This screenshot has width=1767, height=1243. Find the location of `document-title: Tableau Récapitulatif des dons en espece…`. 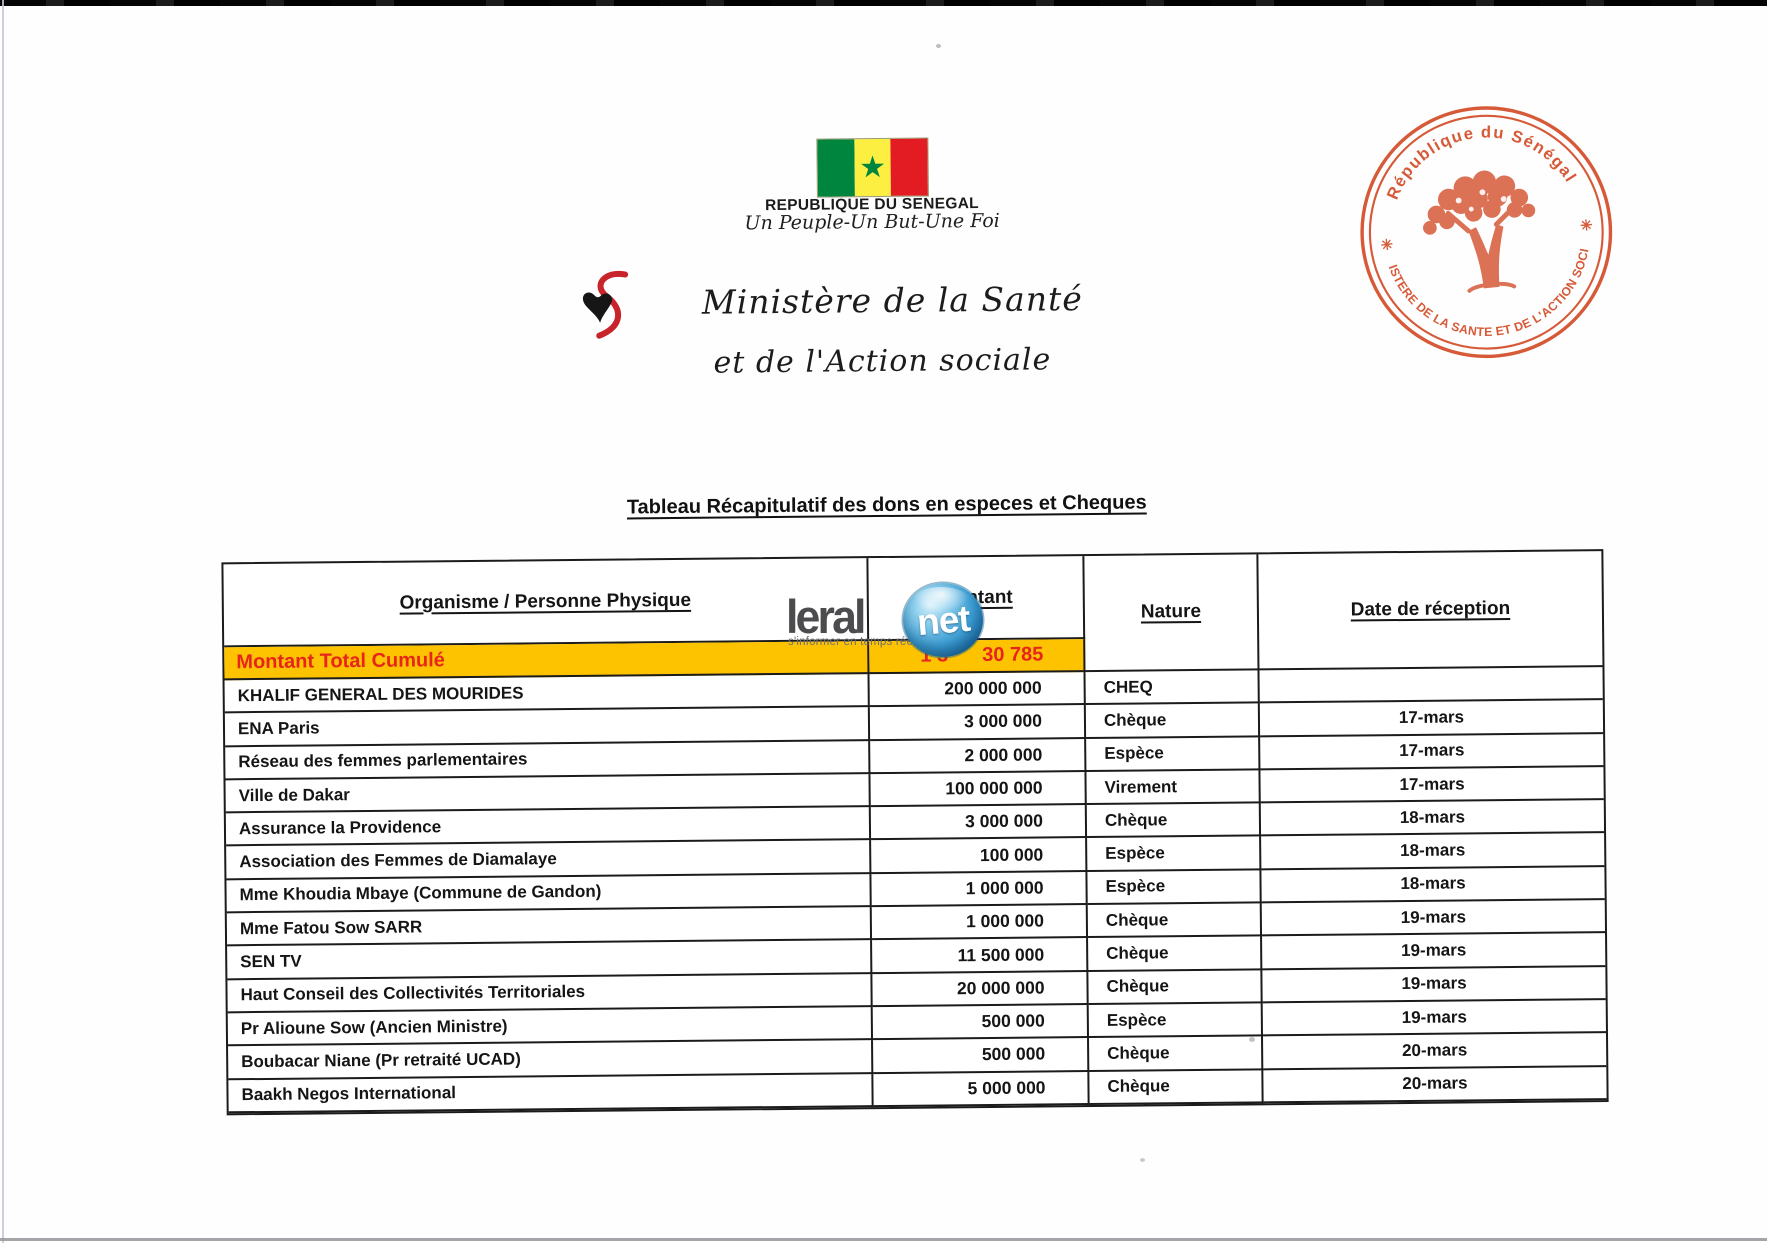

document-title: Tableau Récapitulatif des dons en espece… is located at coordinates (886, 505).